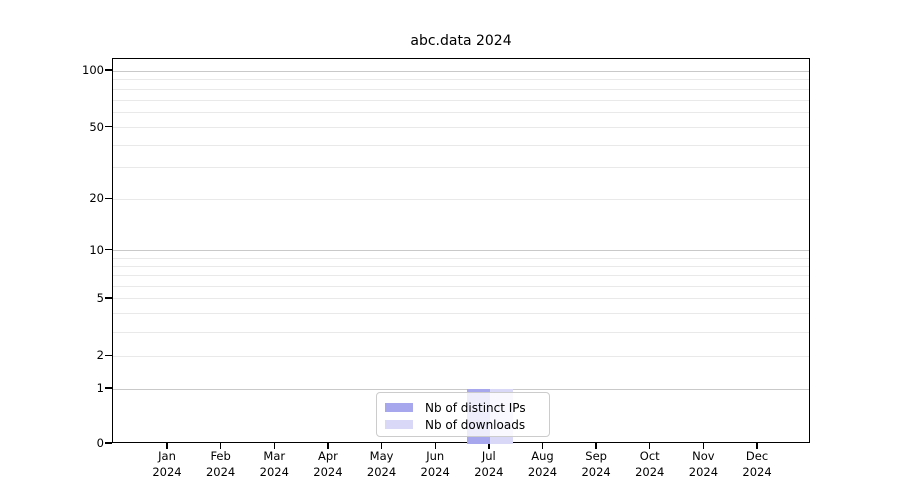  What do you see at coordinates (703, 456) in the screenshot?
I see `month-label: Nov` at bounding box center [703, 456].